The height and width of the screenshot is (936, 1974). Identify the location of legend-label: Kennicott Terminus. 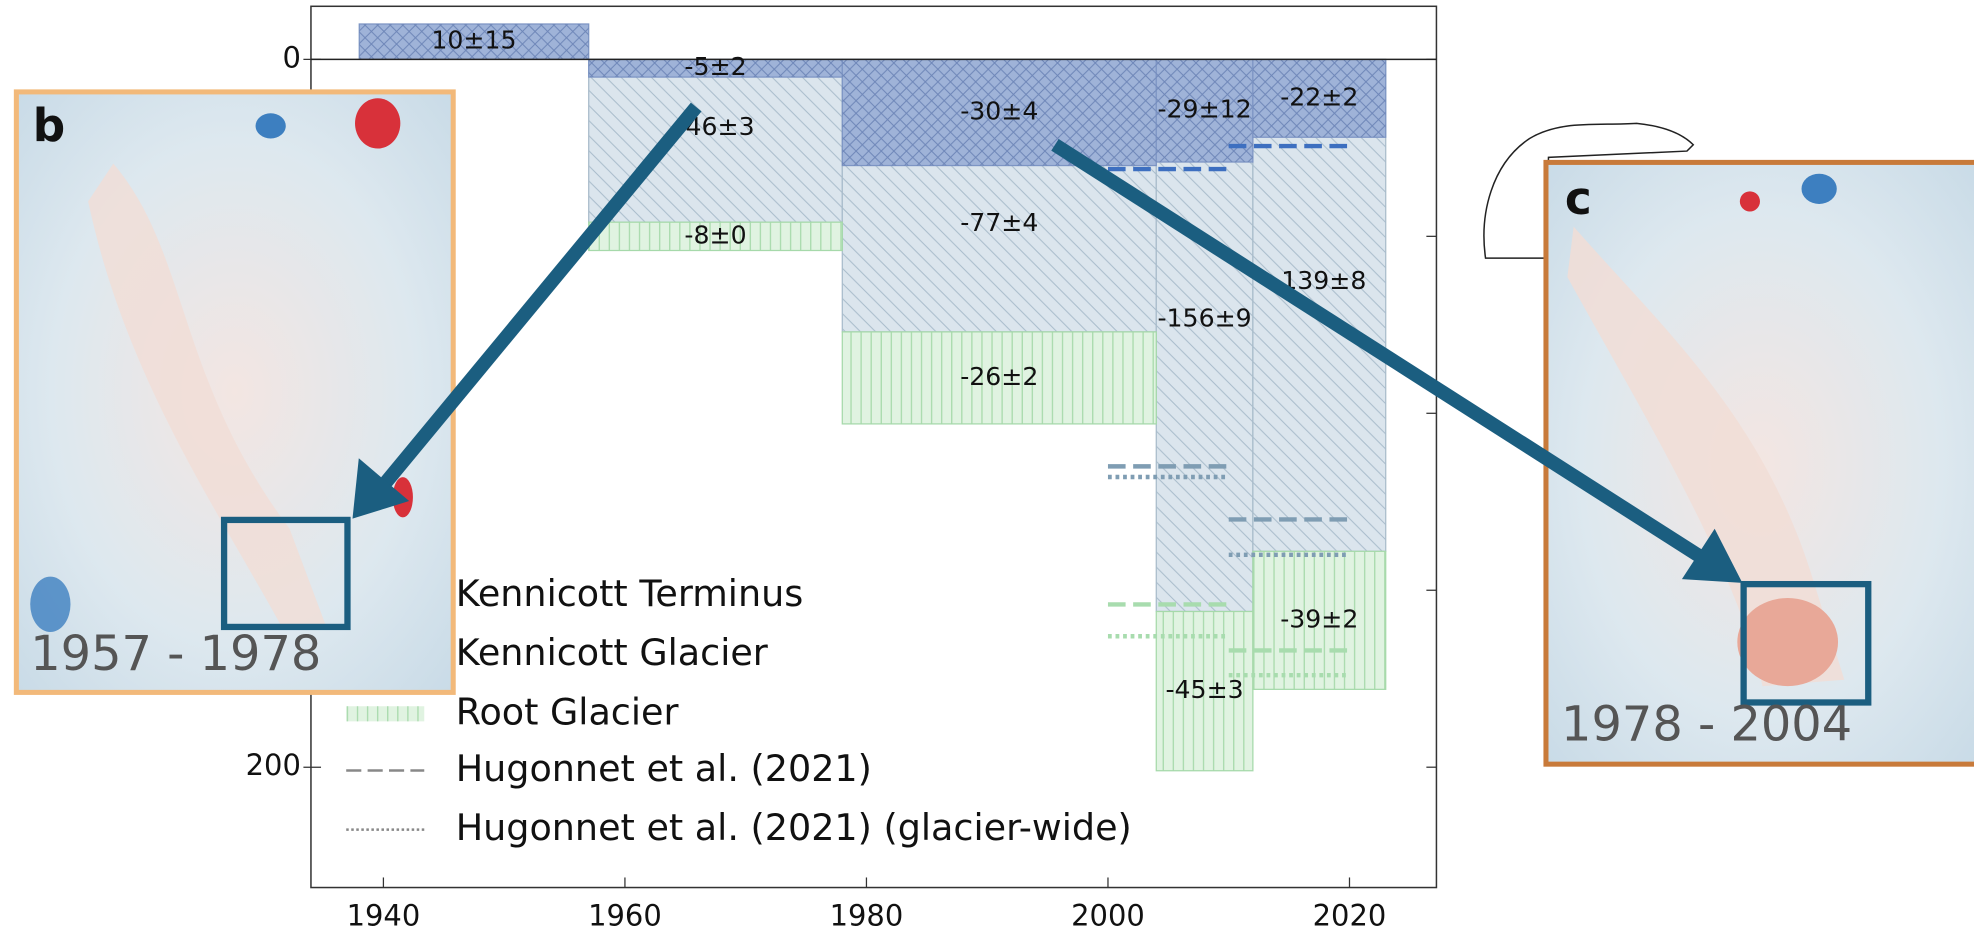
(630, 593).